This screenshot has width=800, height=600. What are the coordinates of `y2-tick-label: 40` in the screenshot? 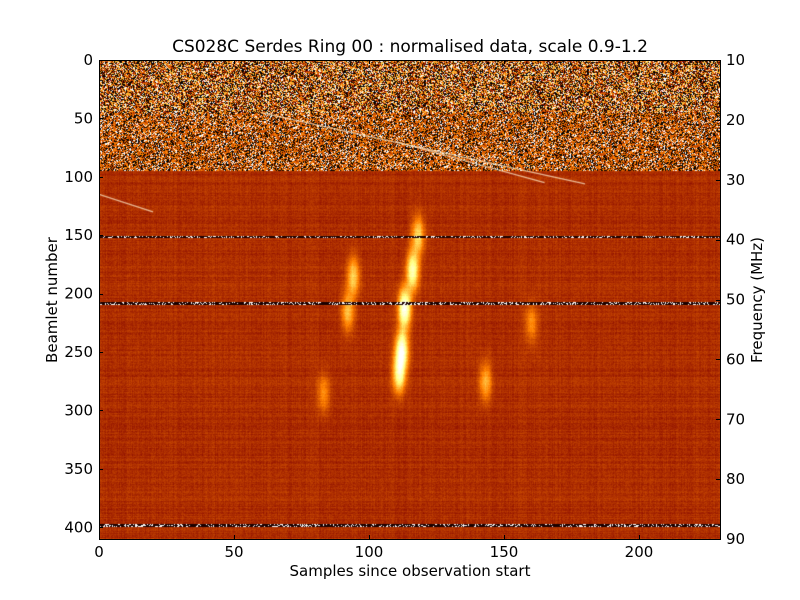 It's located at (735, 240).